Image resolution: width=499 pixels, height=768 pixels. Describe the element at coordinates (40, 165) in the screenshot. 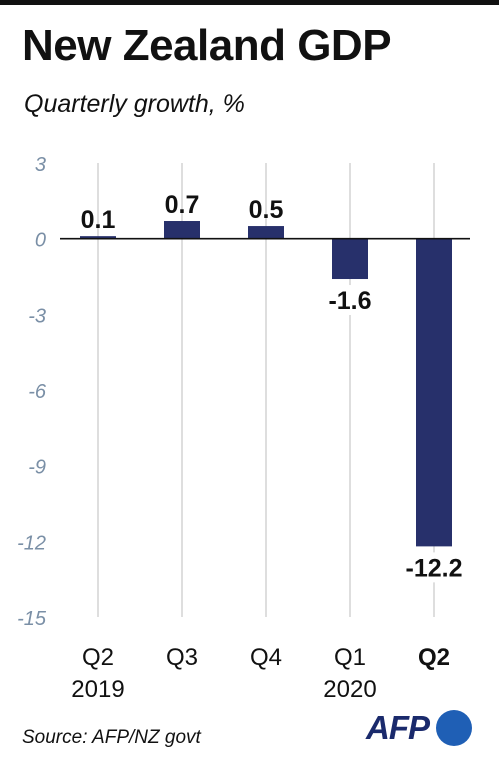

I see `y-tick-label: 3` at that location.